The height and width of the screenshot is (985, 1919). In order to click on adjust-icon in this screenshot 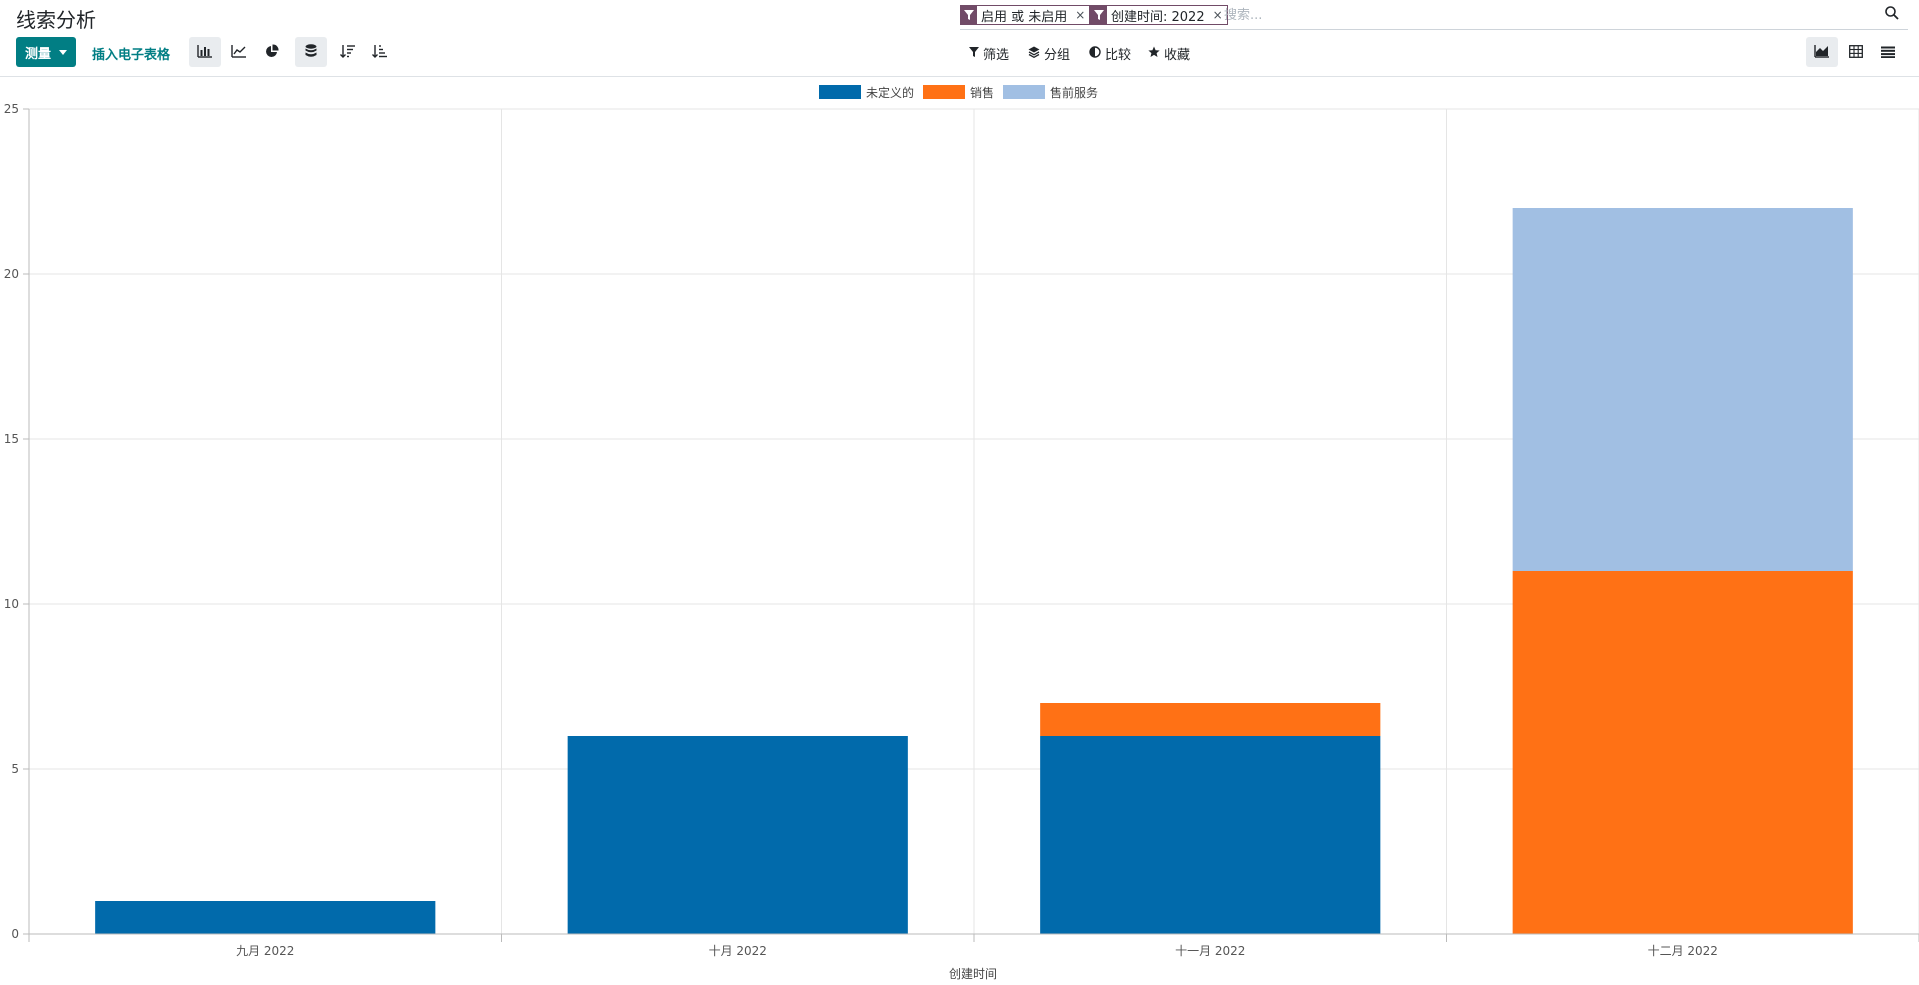, I will do `click(1095, 53)`.